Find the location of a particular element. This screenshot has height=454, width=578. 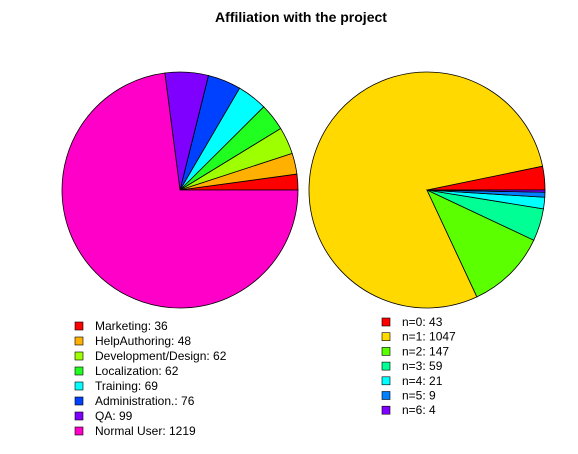

legend1-label-1: HelpAuthoring: 48 is located at coordinates (143, 341).